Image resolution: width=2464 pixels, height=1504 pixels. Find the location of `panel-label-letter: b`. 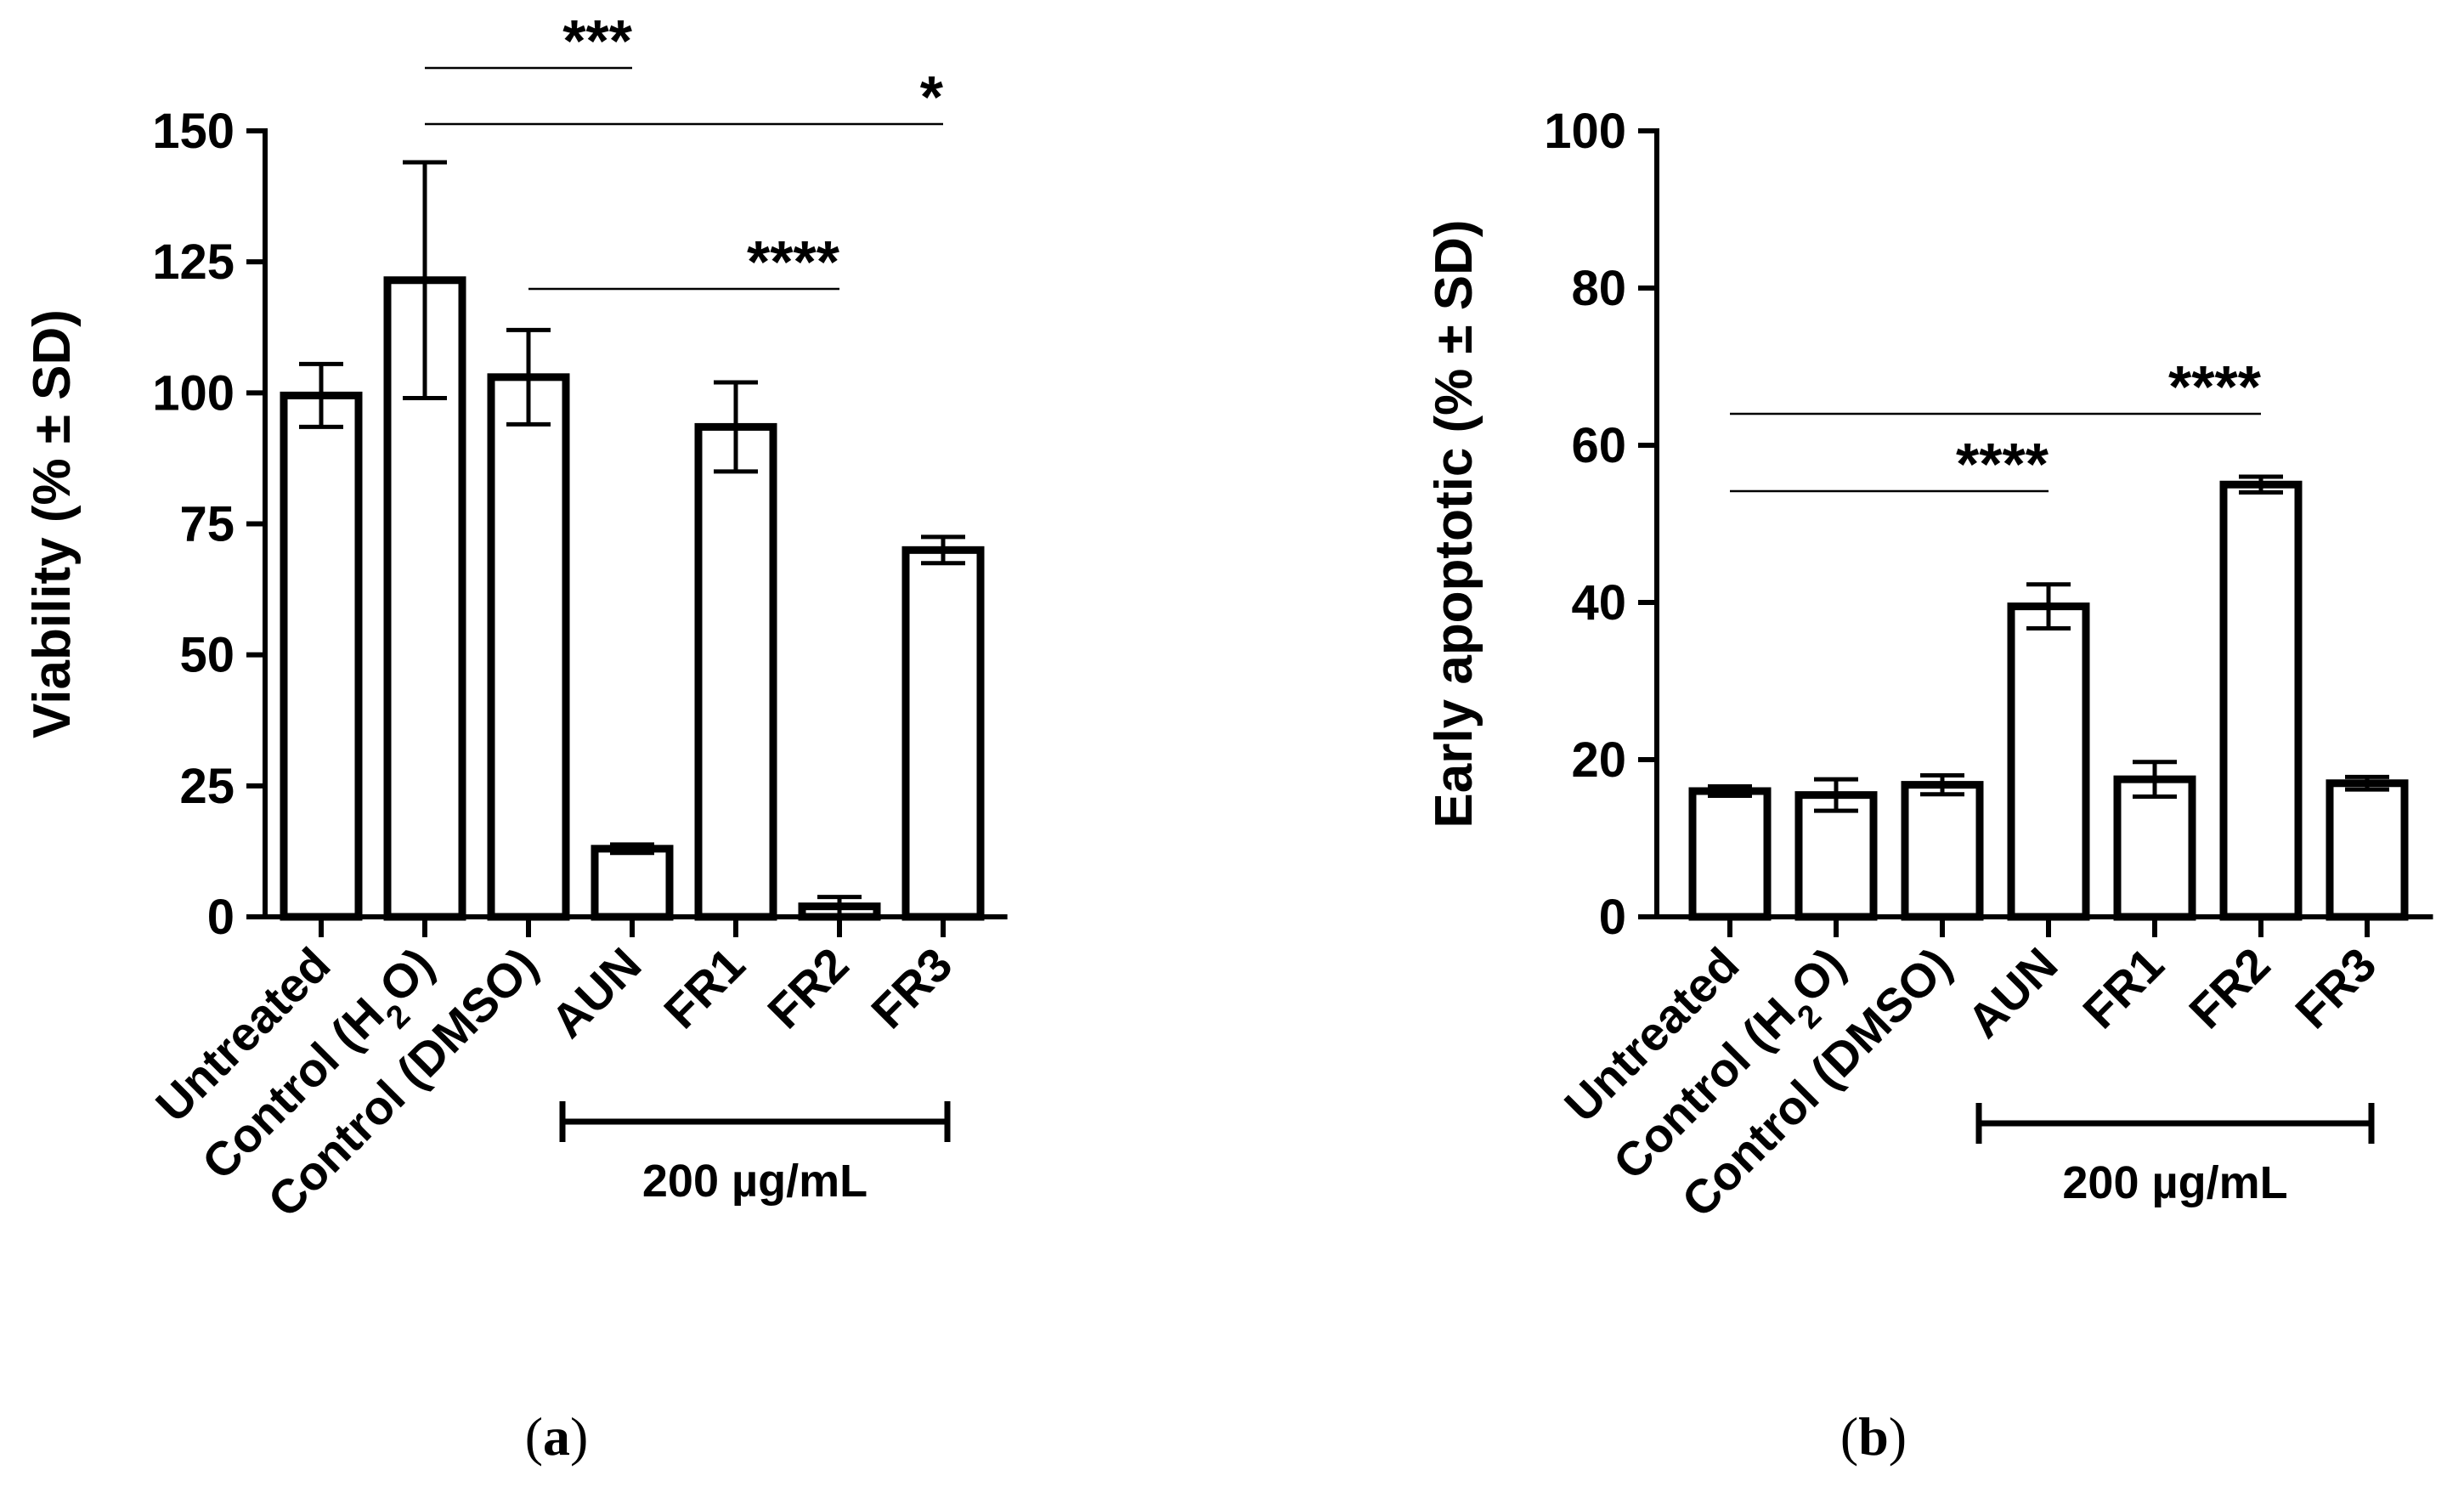

panel-label-letter: b is located at coordinates (1873, 1436).